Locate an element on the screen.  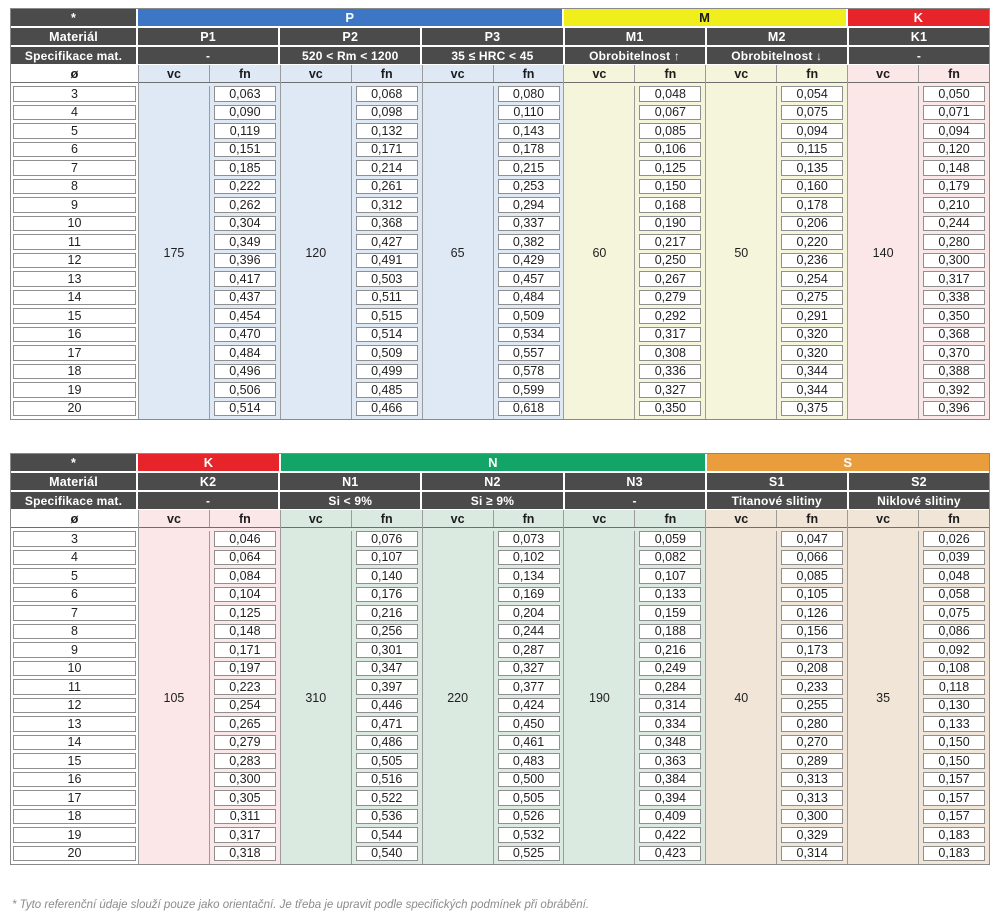
vc-fn-subhead: vc fn is located at coordinates (209, 74).